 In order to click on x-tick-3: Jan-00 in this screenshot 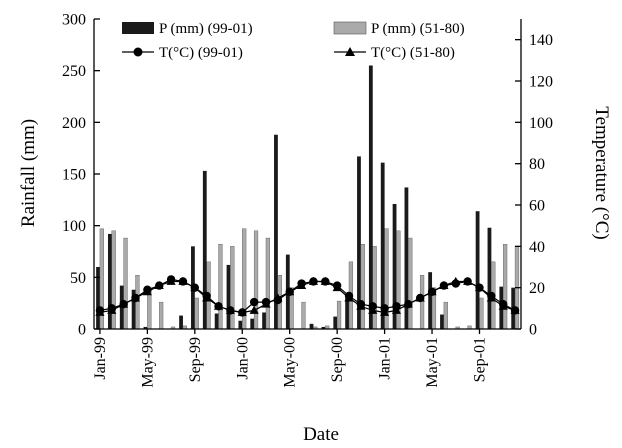, I will do `click(242, 358)`.